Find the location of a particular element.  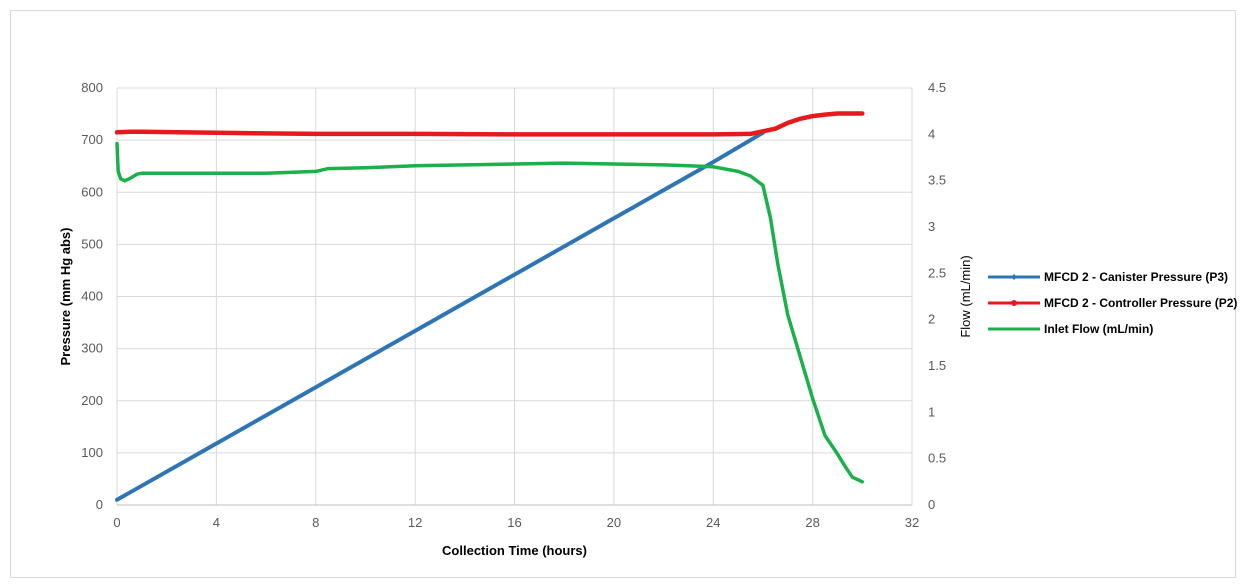

x-tick-label: 24 is located at coordinates (713, 522).